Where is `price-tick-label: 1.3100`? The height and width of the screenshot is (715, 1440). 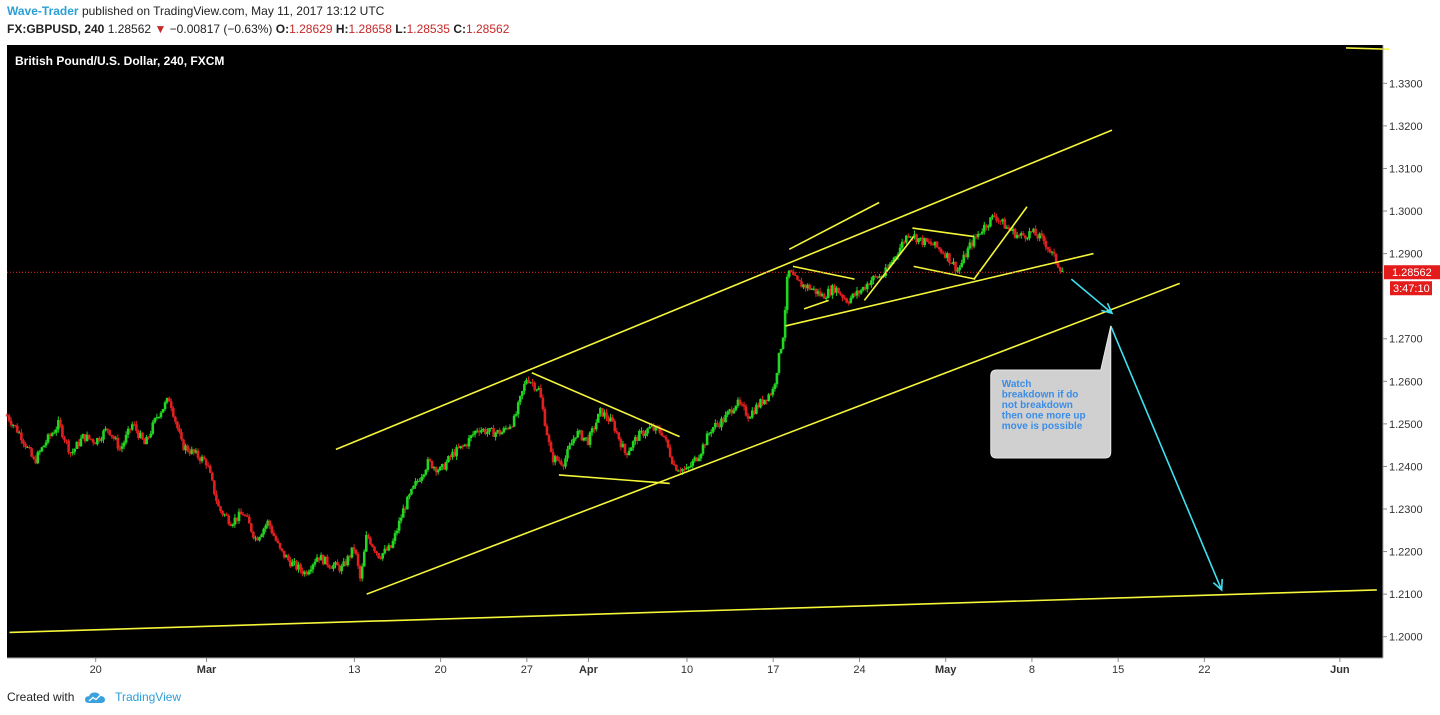 price-tick-label: 1.3100 is located at coordinates (1406, 169).